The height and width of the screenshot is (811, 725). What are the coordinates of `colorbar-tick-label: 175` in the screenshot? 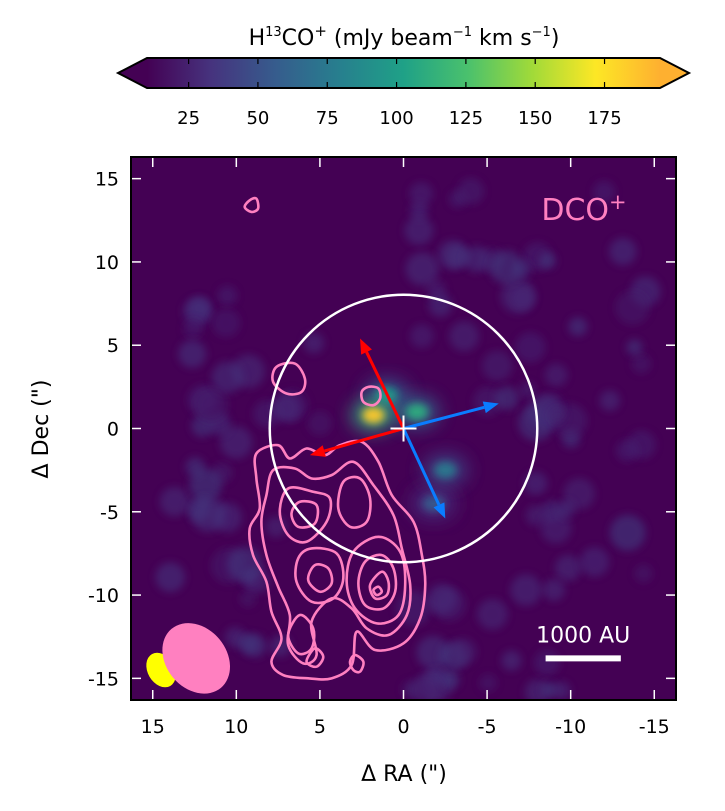 It's located at (604, 118).